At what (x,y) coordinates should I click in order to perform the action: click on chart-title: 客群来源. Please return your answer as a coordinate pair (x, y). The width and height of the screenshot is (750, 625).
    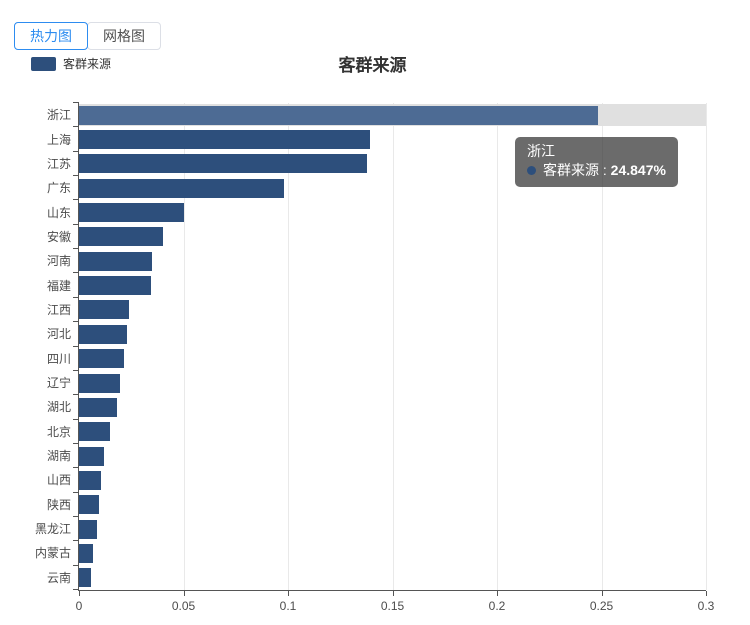
    Looking at the image, I should click on (372, 65).